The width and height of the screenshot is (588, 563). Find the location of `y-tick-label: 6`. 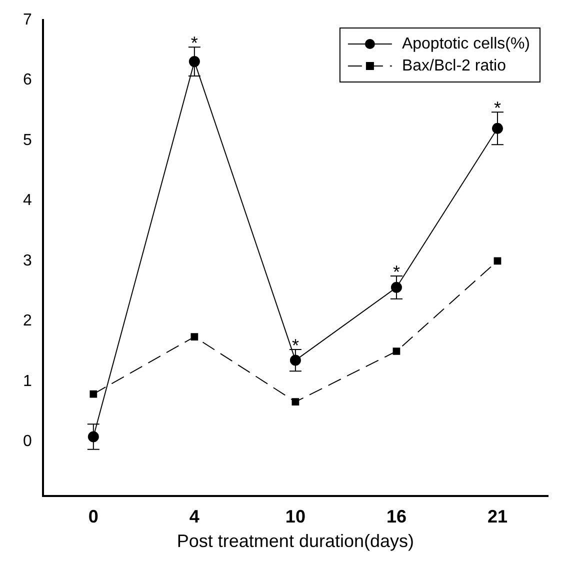

y-tick-label: 6 is located at coordinates (27, 80).